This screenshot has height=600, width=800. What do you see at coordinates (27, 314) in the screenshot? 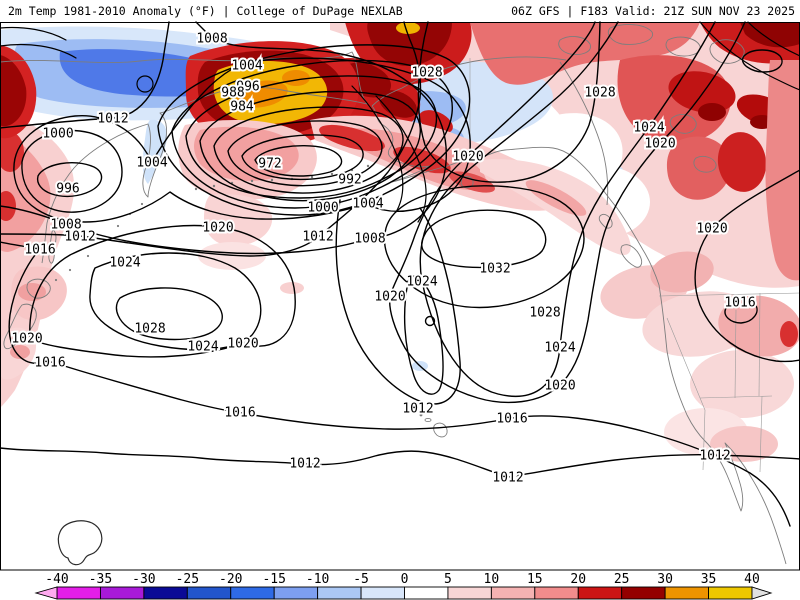
I see `japan` at bounding box center [27, 314].